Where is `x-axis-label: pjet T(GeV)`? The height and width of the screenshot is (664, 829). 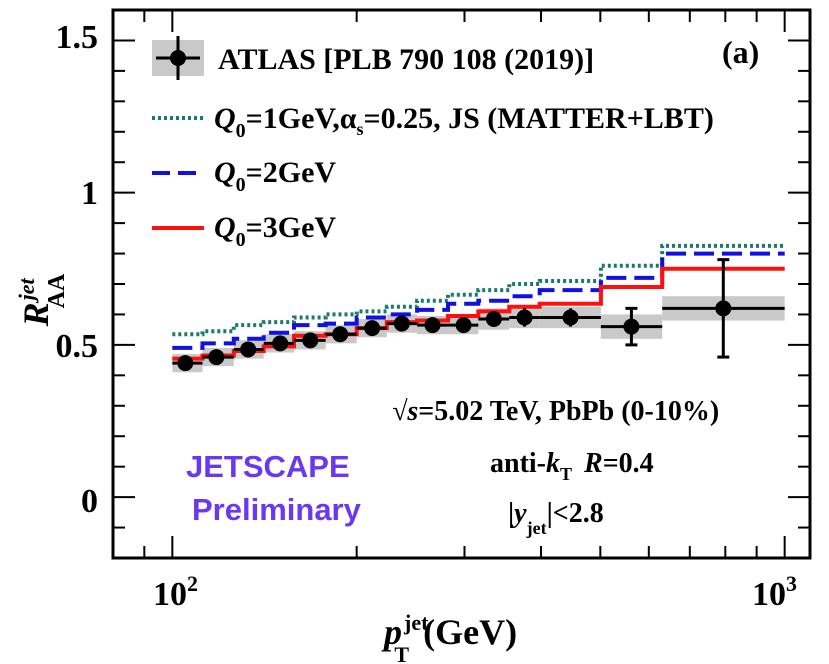 x-axis-label: pjet T(GeV) is located at coordinates (449, 637).